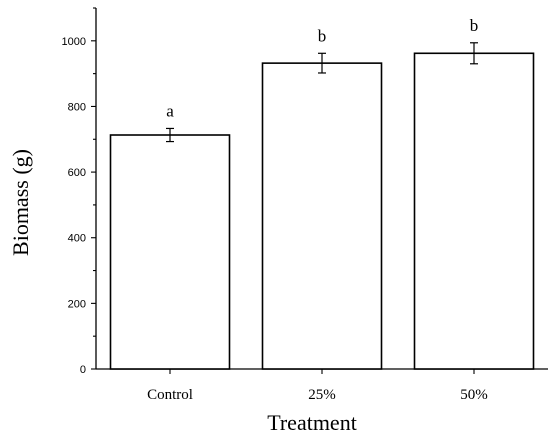 The image size is (550, 440). What do you see at coordinates (170, 252) in the screenshot?
I see `bar-control` at bounding box center [170, 252].